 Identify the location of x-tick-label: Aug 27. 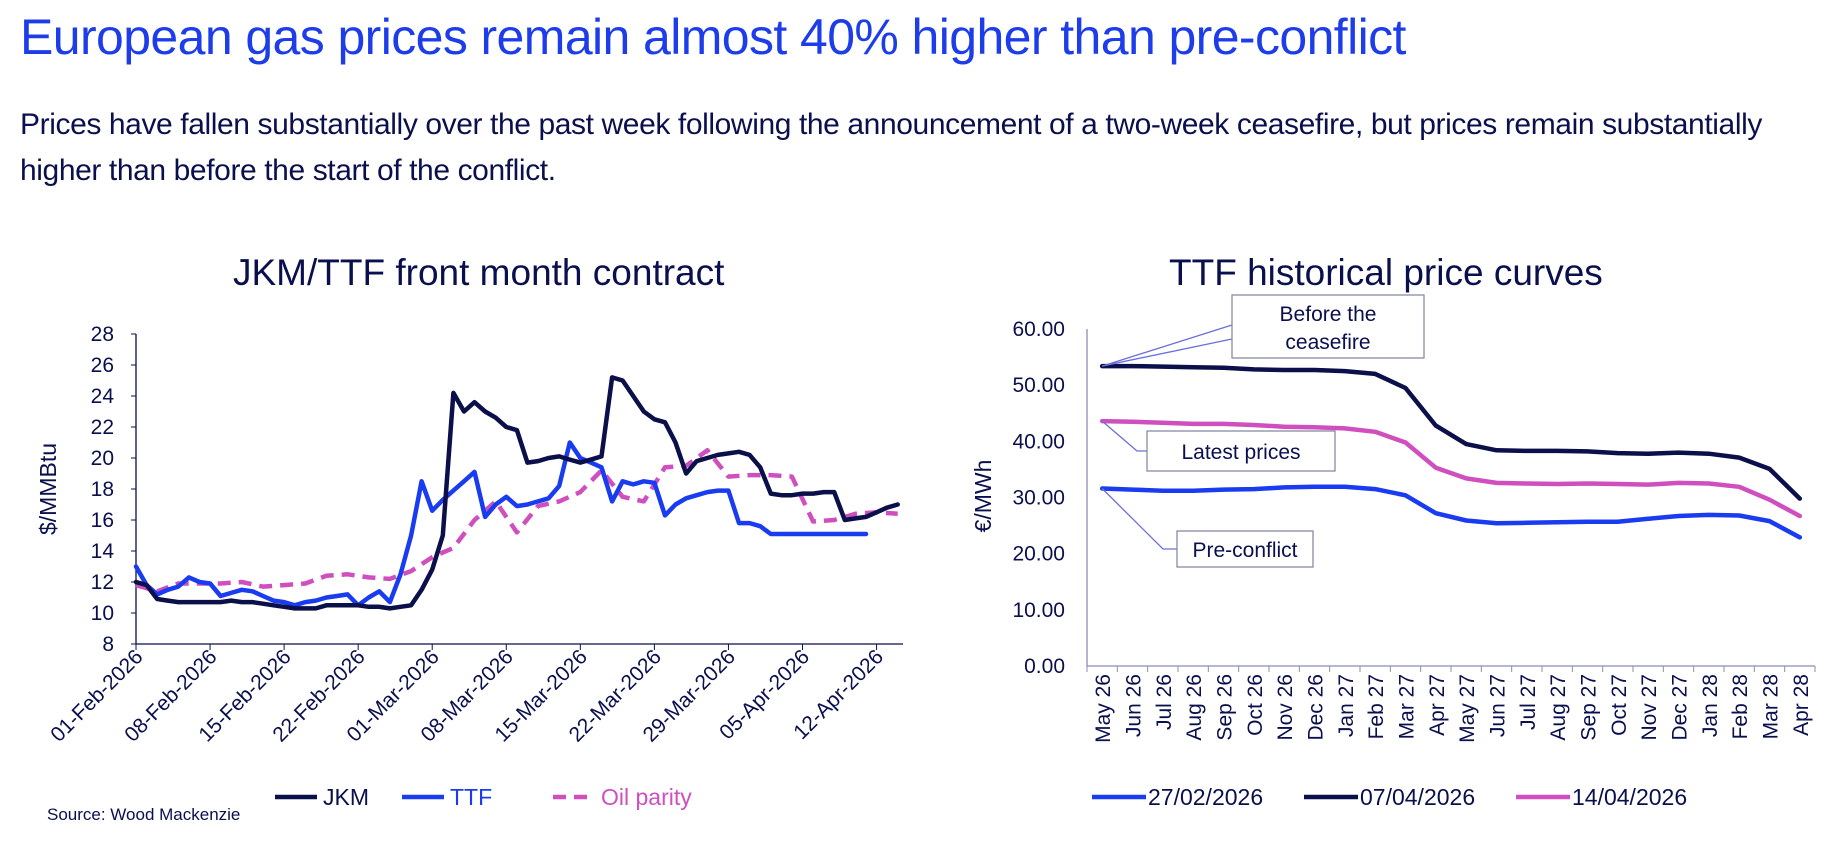
(1558, 707).